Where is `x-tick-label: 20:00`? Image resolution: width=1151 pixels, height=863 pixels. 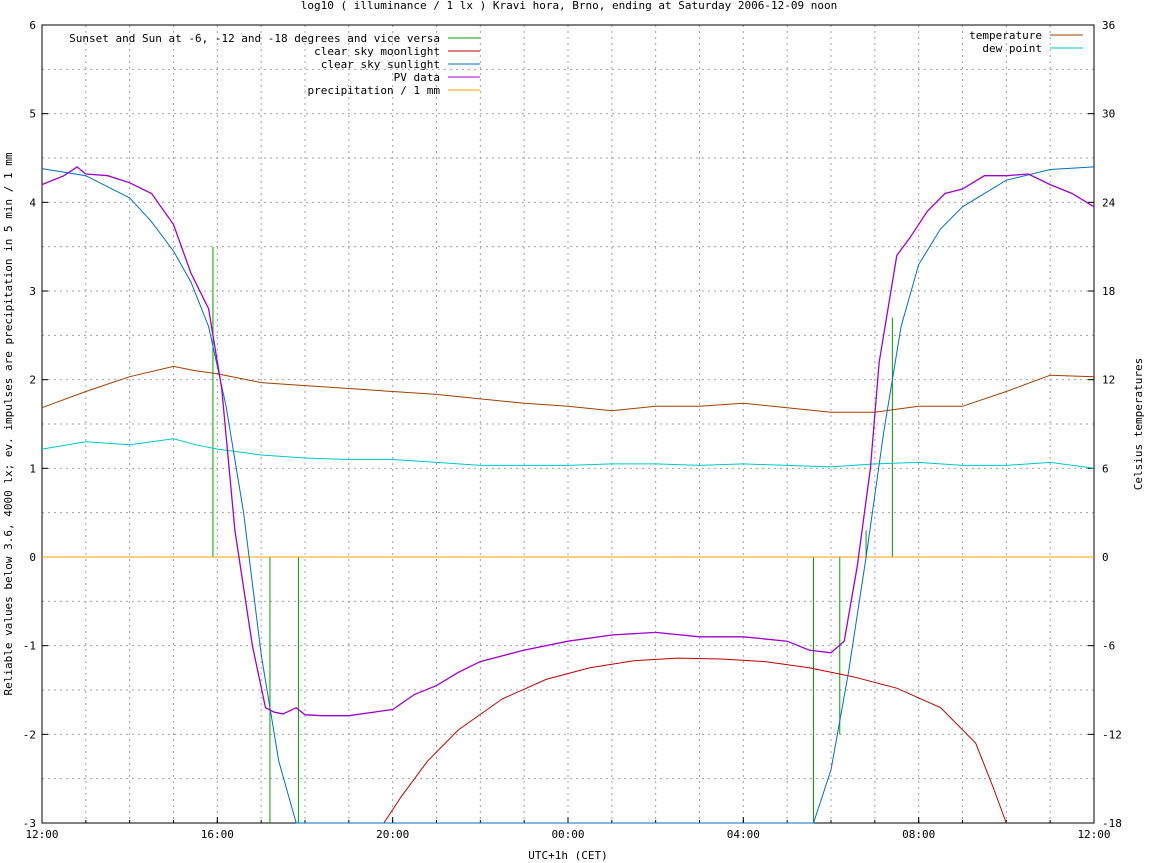
x-tick-label: 20:00 is located at coordinates (392, 834).